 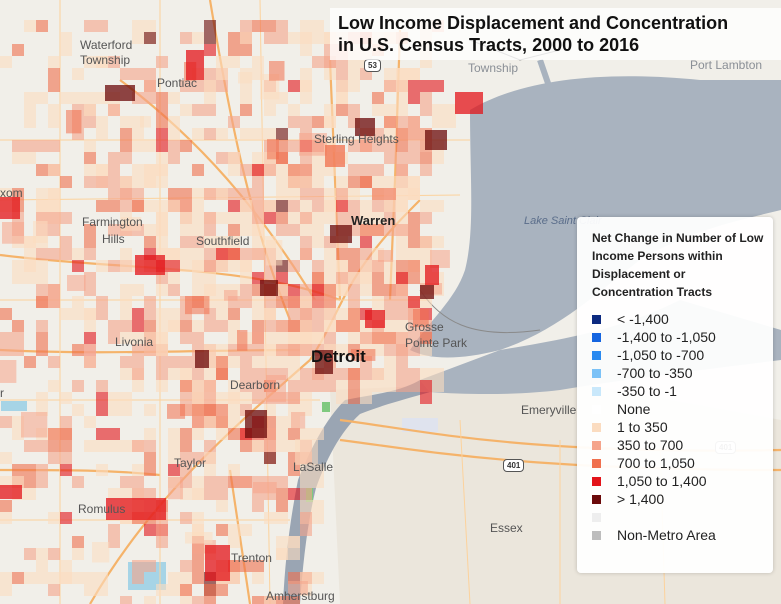 What do you see at coordinates (682, 445) in the screenshot?
I see `legend-row: 350 to 700` at bounding box center [682, 445].